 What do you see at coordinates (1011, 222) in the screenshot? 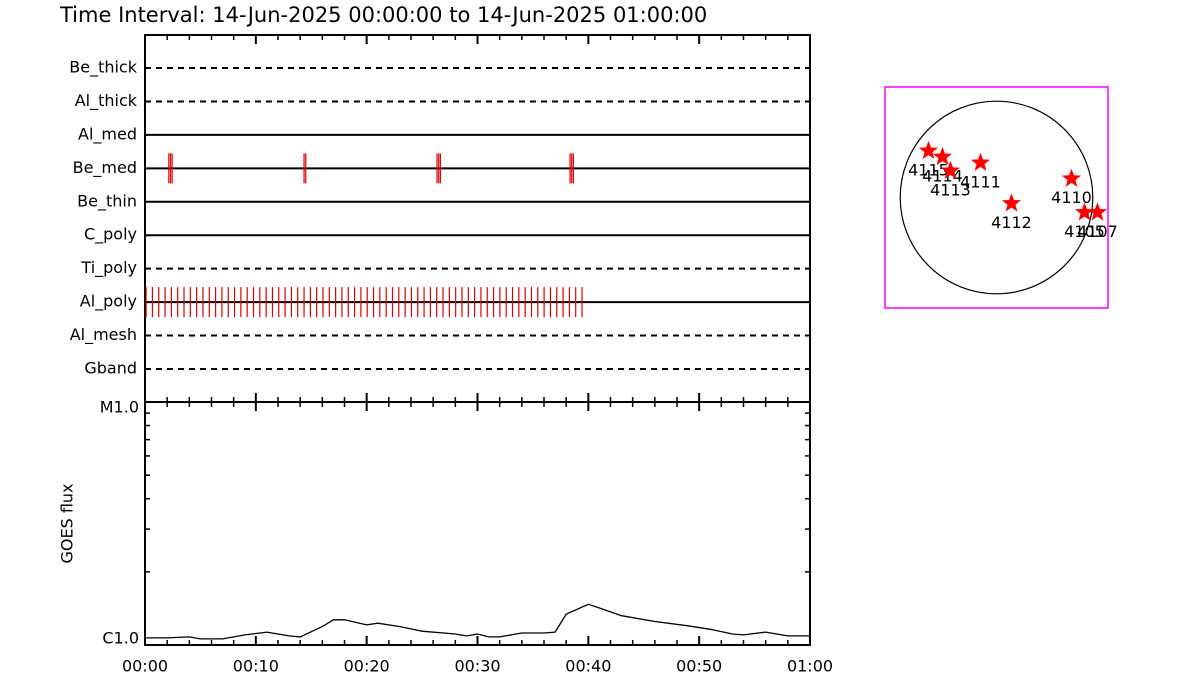
I see `region-label: 4112` at bounding box center [1011, 222].